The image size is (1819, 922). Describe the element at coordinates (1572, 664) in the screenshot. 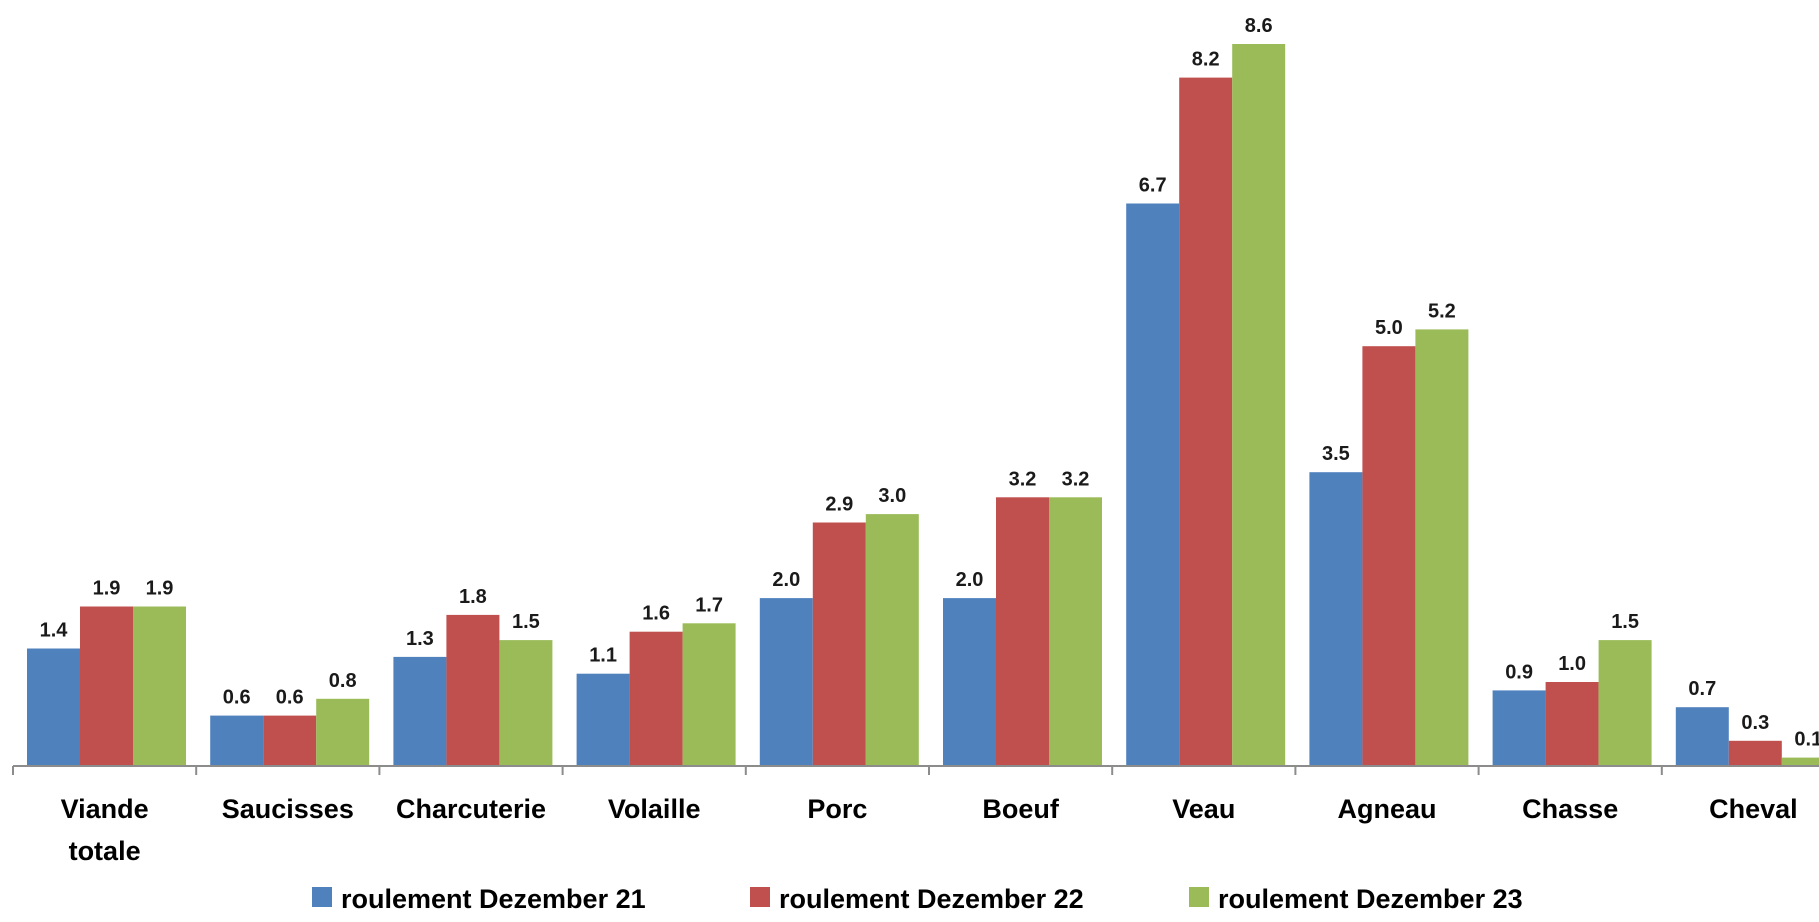

I see `data-label: 1.0` at that location.